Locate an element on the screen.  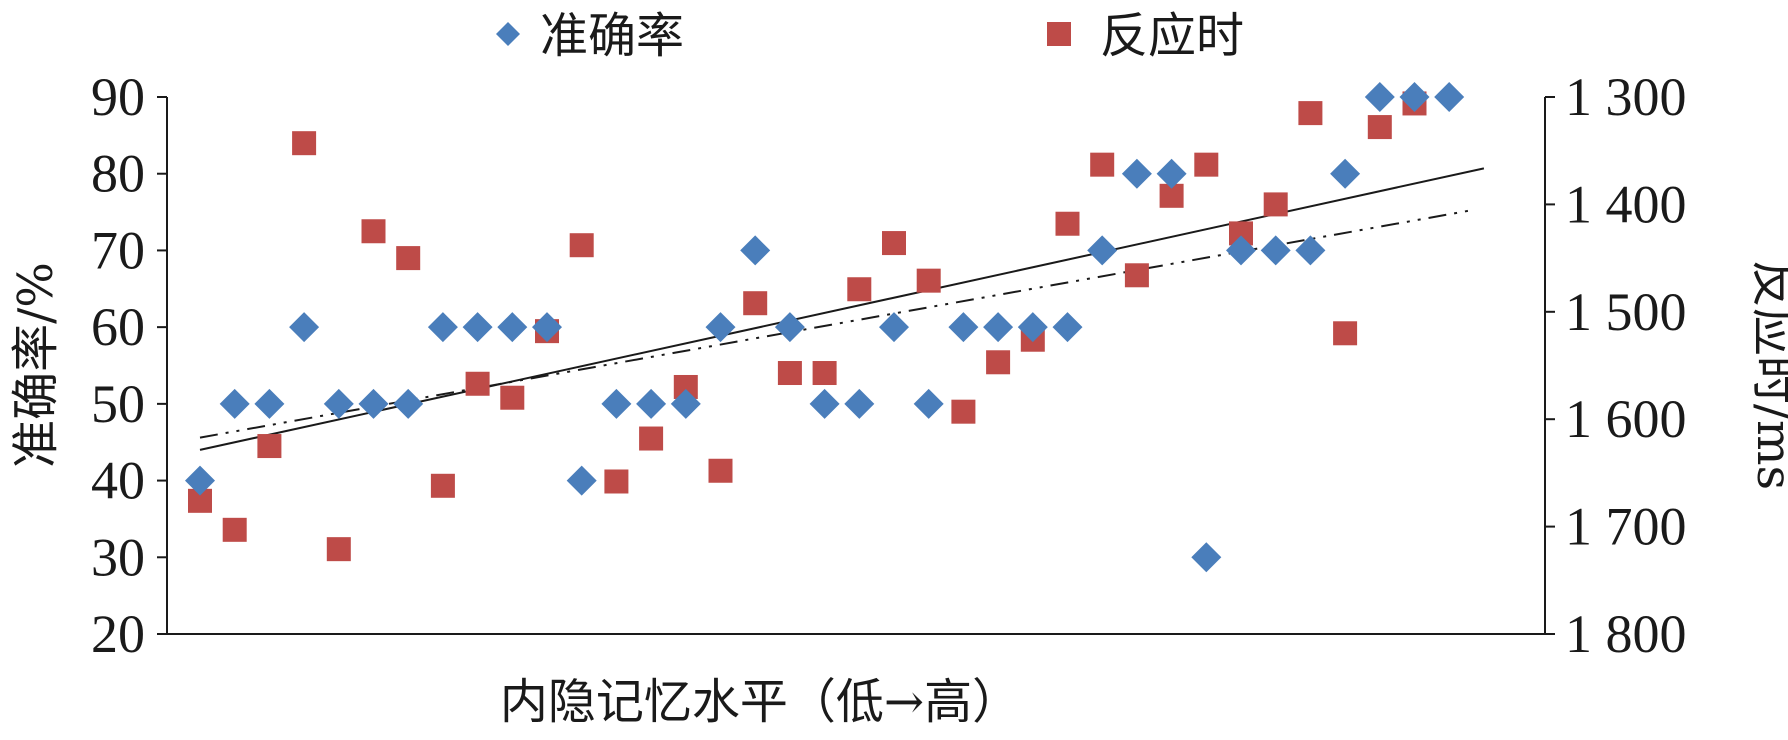
legend: 准确率 反应时 is located at coordinates (870, 36).